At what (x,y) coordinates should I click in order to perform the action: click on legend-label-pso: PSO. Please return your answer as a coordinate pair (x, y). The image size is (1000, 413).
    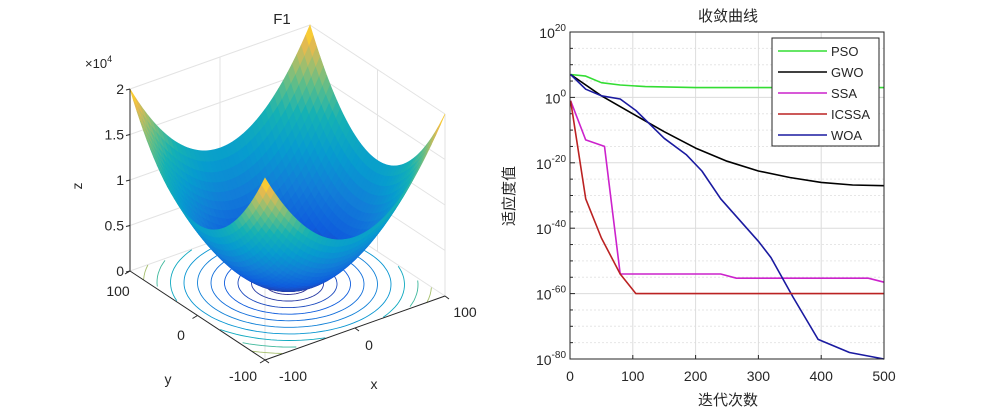
    Looking at the image, I should click on (844, 51).